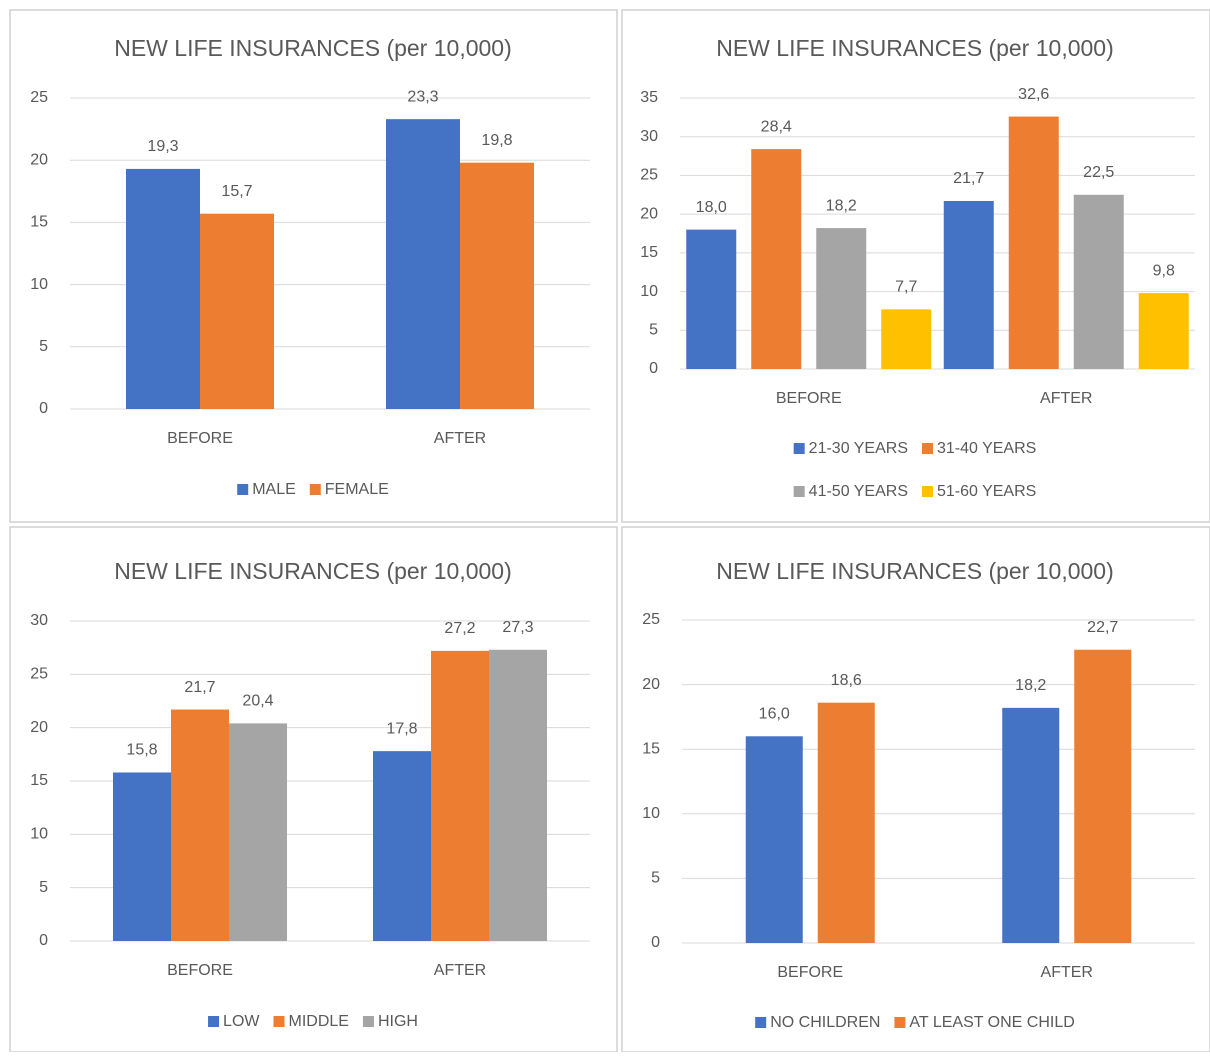 The height and width of the screenshot is (1057, 1210). I want to click on legend-label: AT LEAST ONE CHILD, so click(991, 1022).